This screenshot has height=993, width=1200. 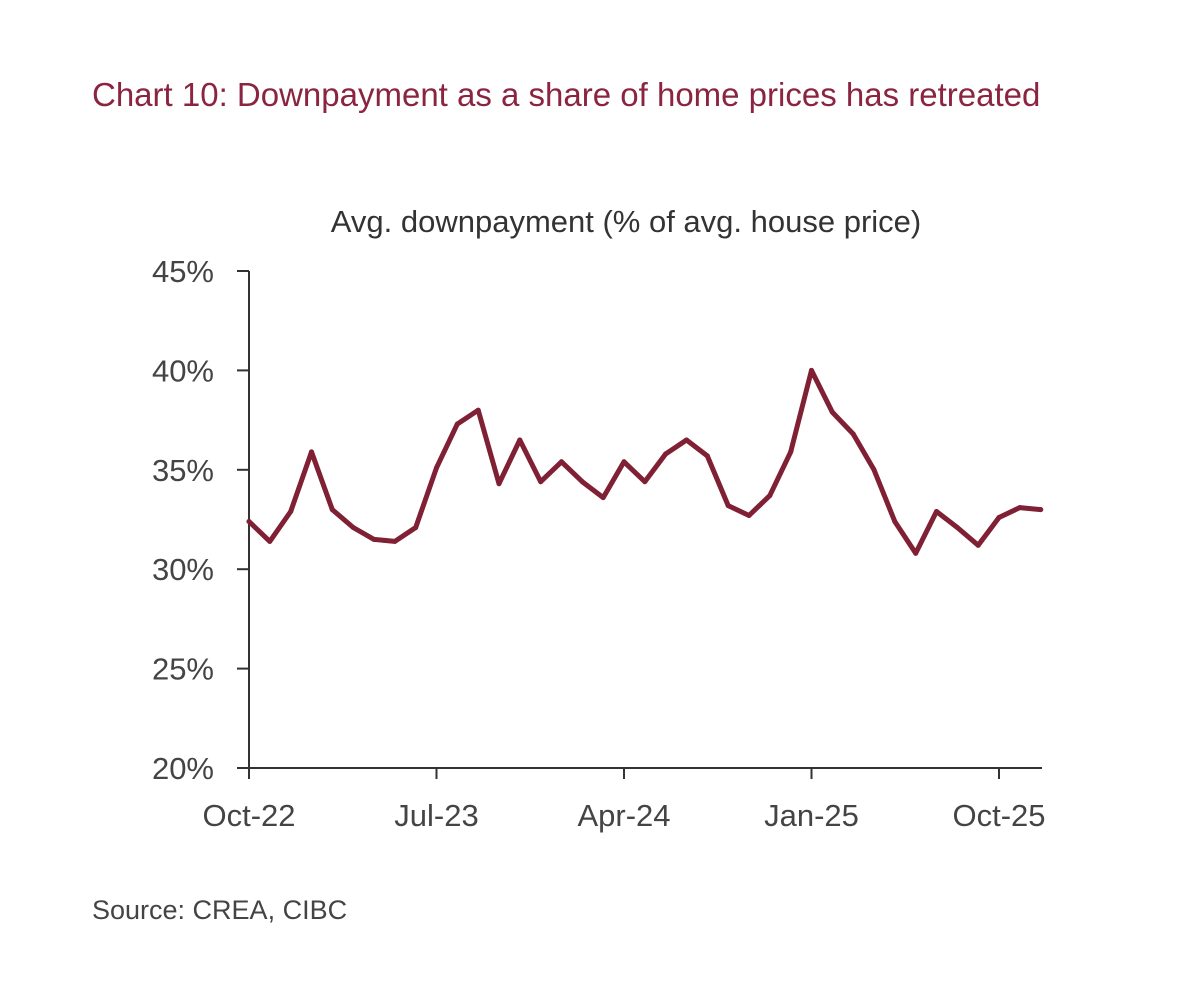 I want to click on x-tick-label: Oct-22, so click(x=248, y=815).